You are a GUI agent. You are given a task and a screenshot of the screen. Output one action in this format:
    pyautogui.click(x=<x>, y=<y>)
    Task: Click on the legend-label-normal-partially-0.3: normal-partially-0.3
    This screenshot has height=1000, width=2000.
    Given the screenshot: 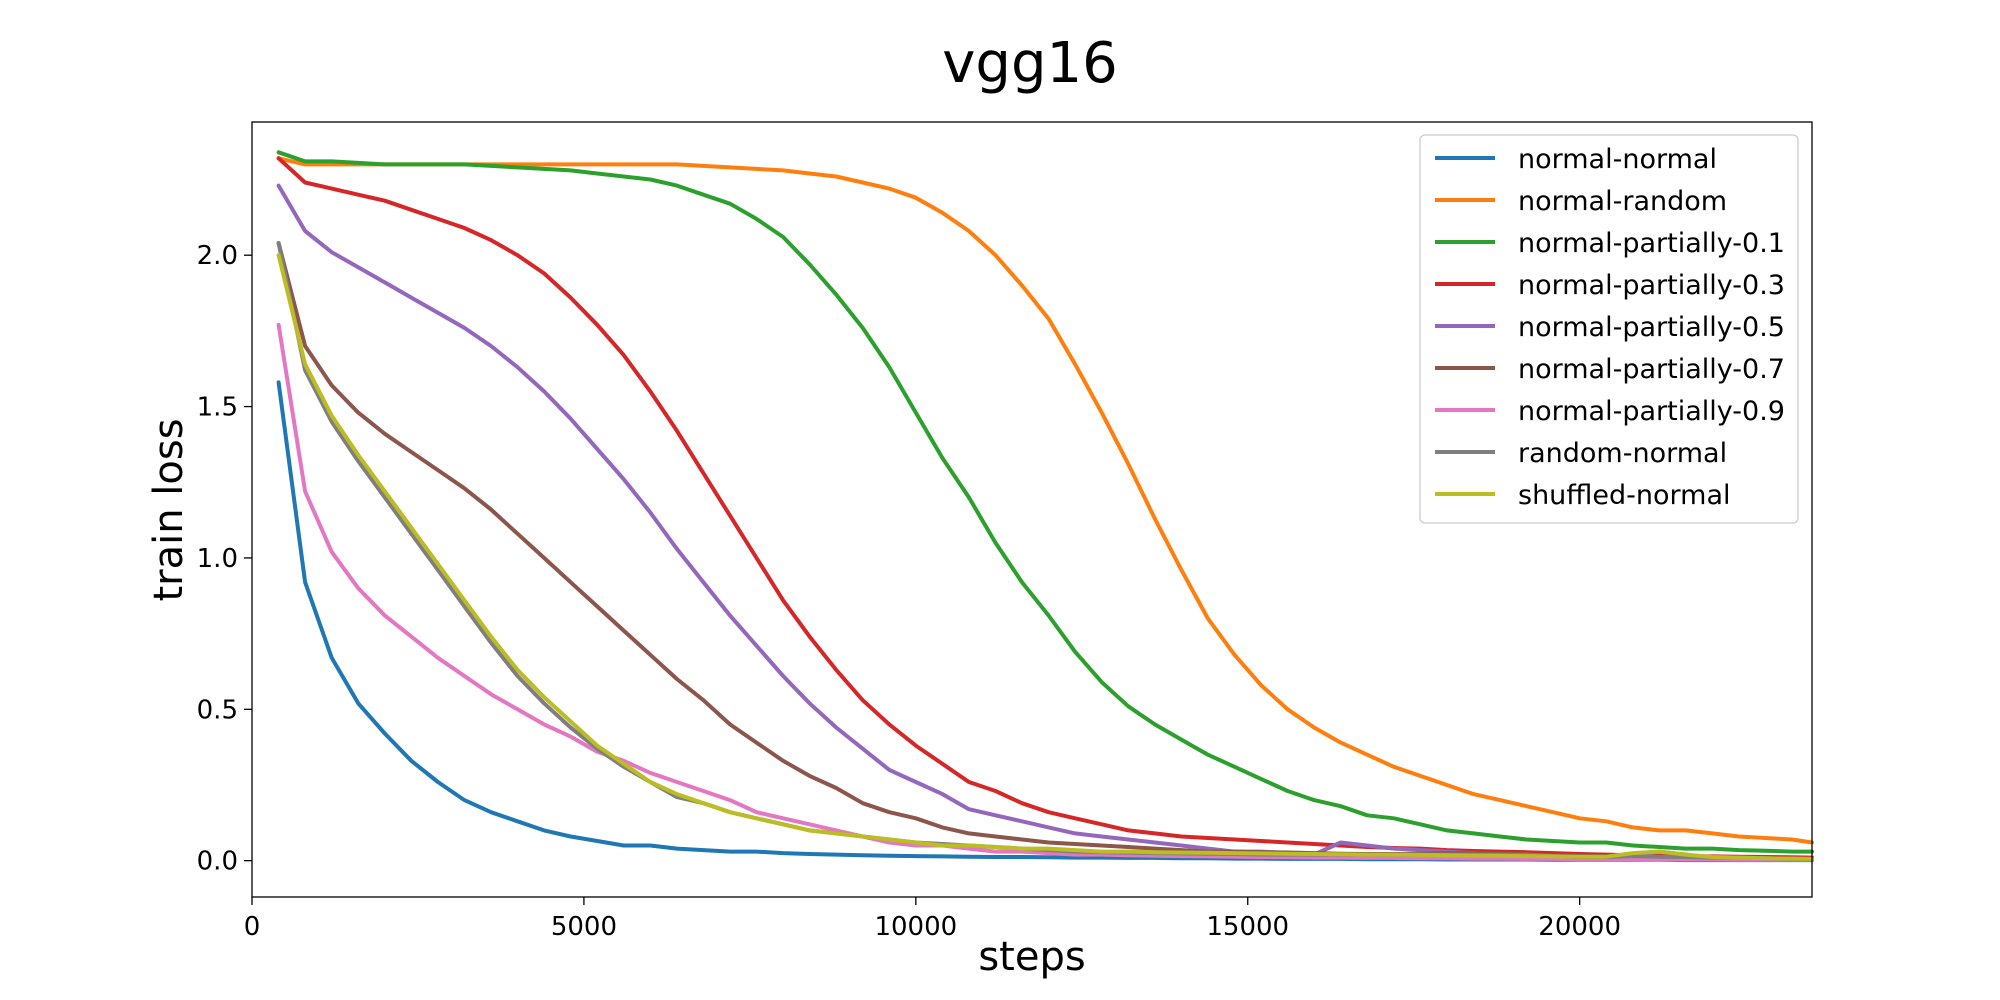 What is the action you would take?
    pyautogui.click(x=1651, y=285)
    